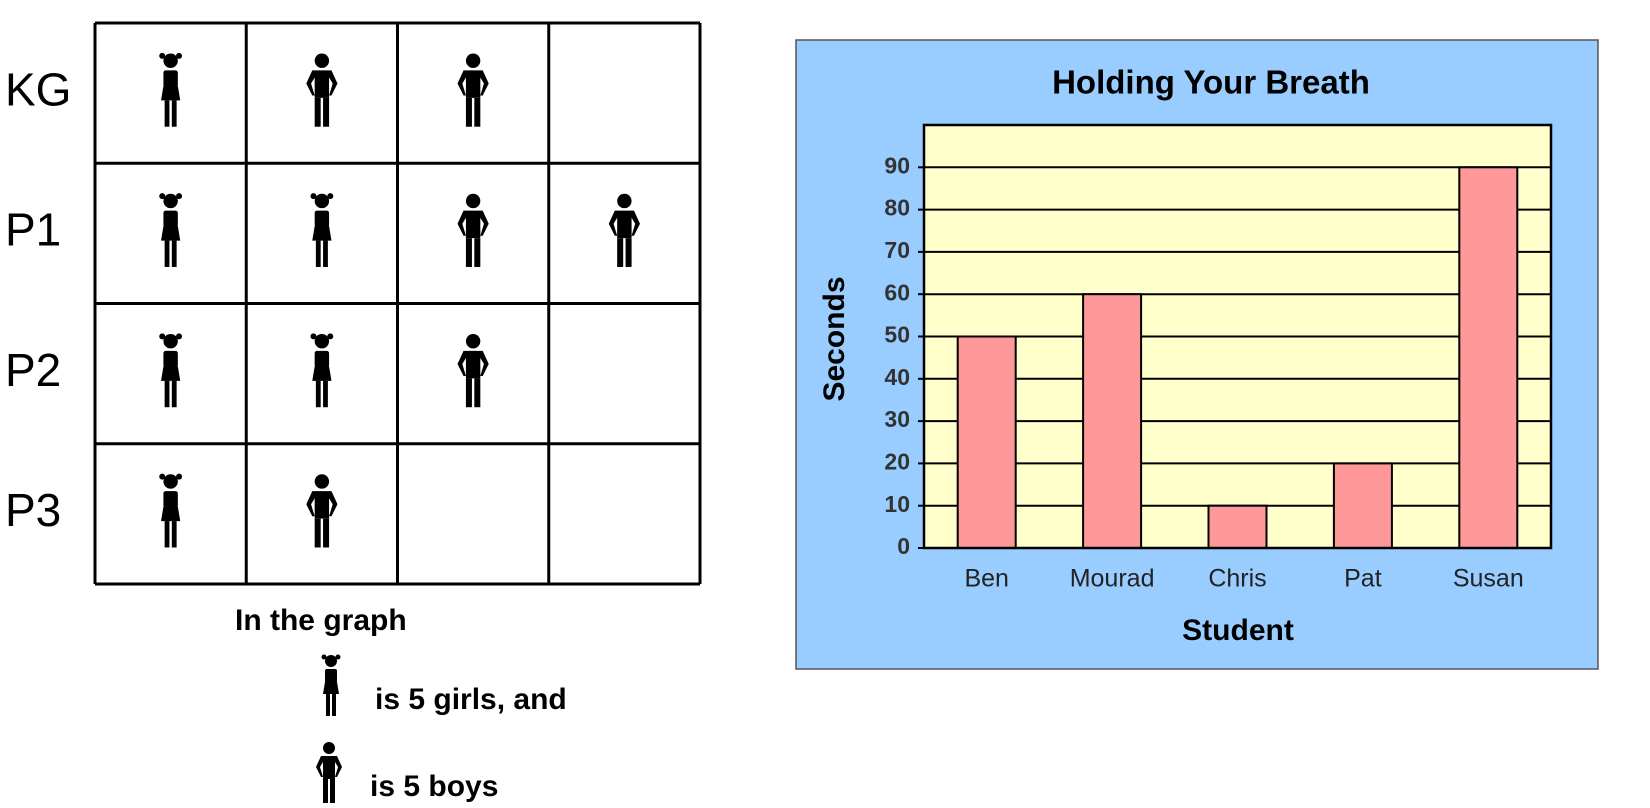  Describe the element at coordinates (1211, 82) in the screenshot. I see `chart-title: Holding Your Breath` at that location.